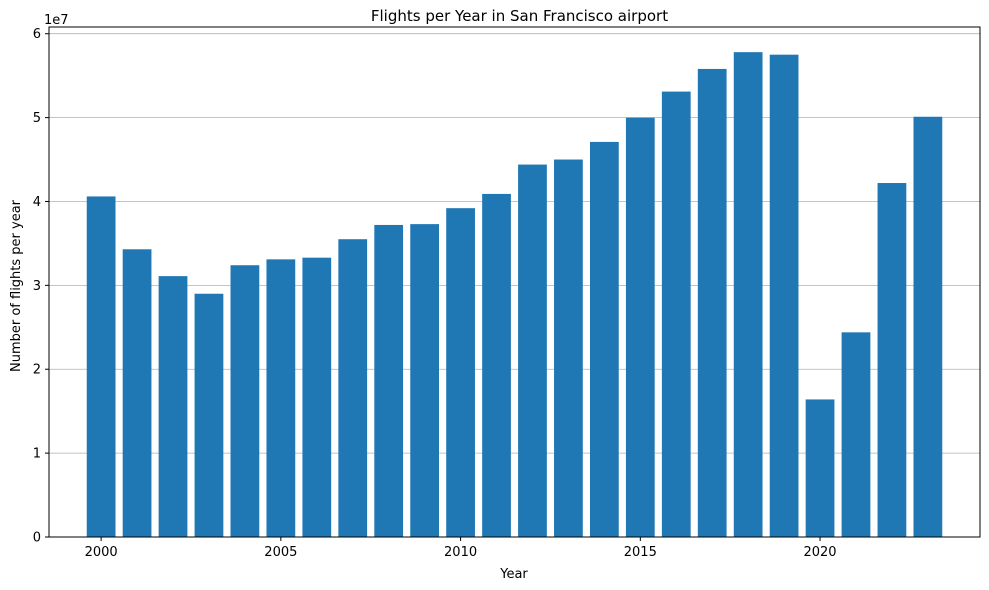  What do you see at coordinates (460, 372) in the screenshot?
I see `bar-2010` at bounding box center [460, 372].